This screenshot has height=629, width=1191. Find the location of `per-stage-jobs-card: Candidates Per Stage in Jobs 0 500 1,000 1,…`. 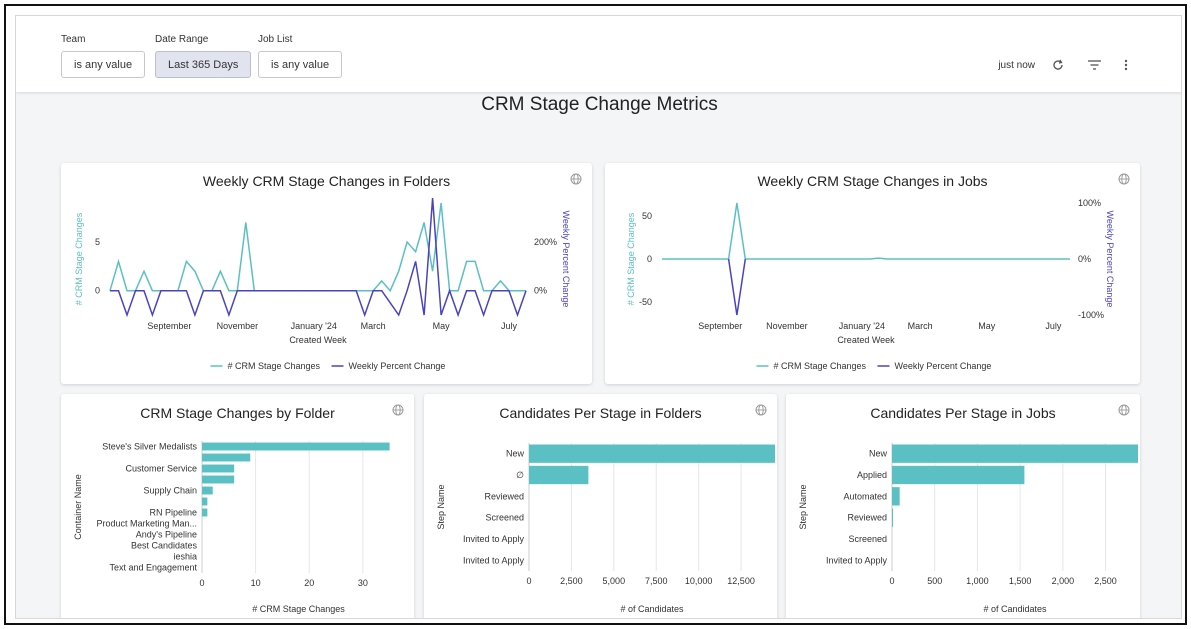

per-stage-jobs-card: Candidates Per Stage in Jobs 0 500 1,000 1,… is located at coordinates (963, 506).